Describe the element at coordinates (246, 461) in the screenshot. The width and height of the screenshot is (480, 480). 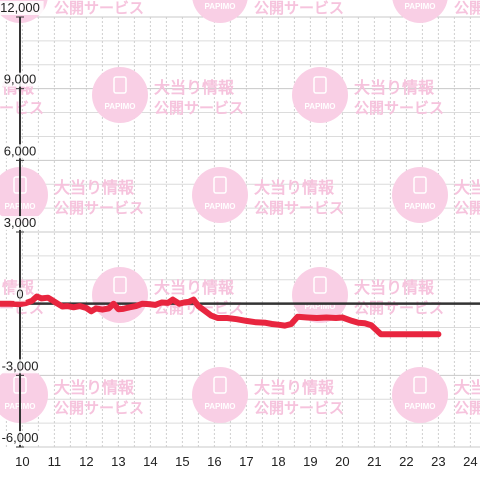
I see `x-tick-label: 17` at that location.